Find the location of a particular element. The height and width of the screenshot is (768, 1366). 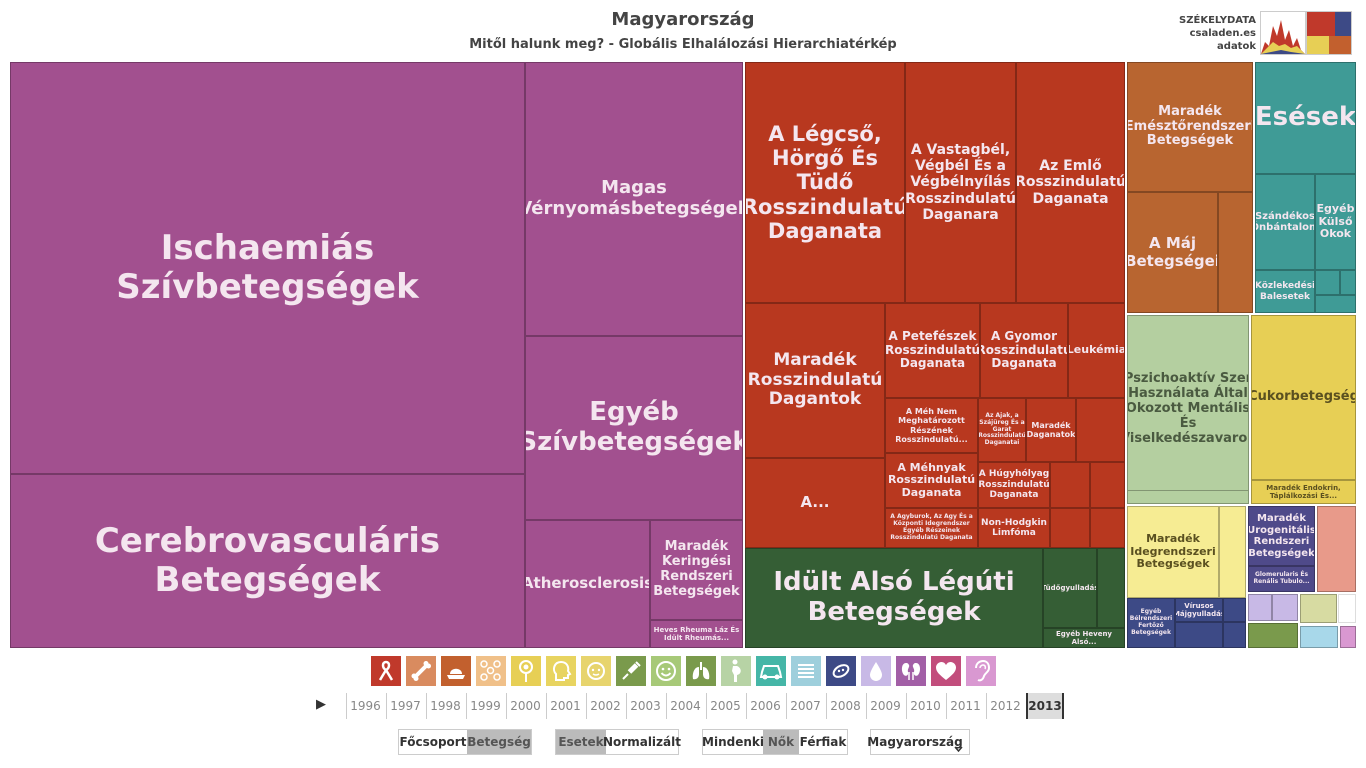

cell-other-neoplasms: Maradék Daganatok is located at coordinates (1051, 430).